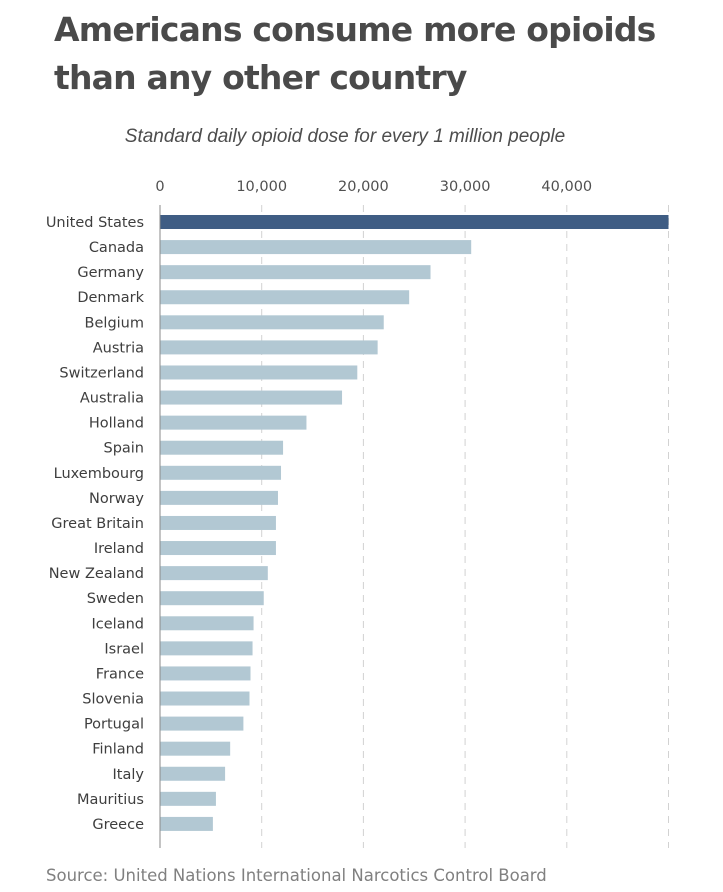 The image size is (723, 892). I want to click on category-label: Finland, so click(118, 750).